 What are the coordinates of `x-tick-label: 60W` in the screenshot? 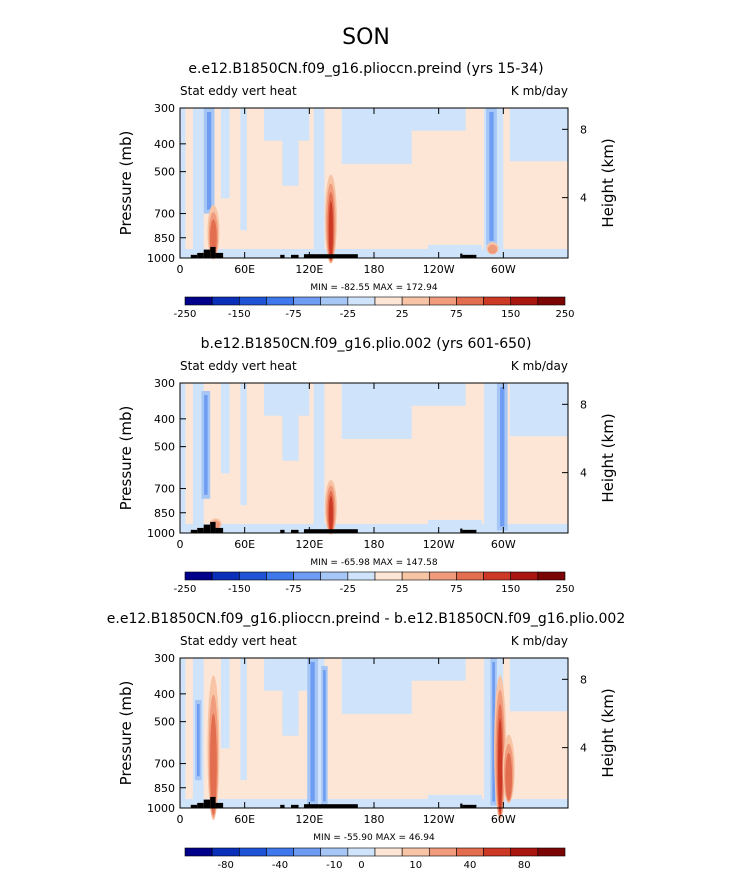 It's located at (503, 544).